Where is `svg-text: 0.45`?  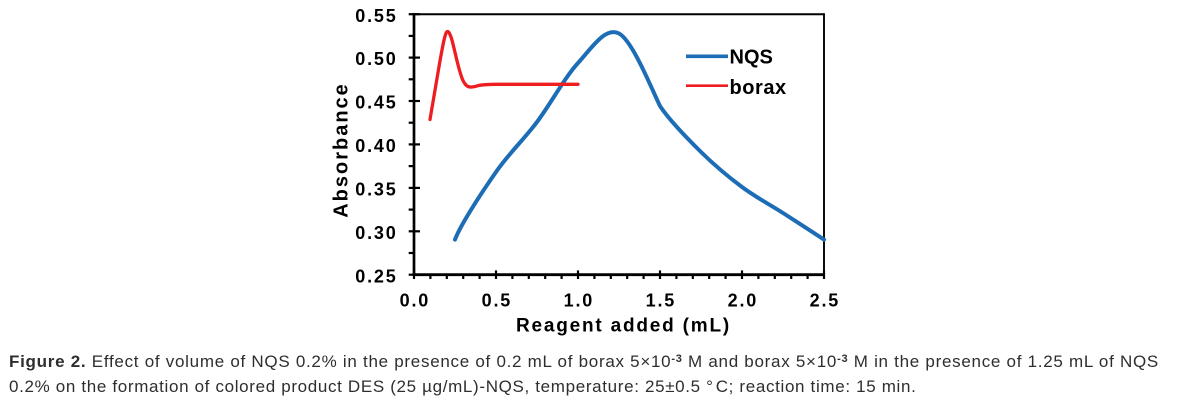
svg-text: 0.45 is located at coordinates (376, 103).